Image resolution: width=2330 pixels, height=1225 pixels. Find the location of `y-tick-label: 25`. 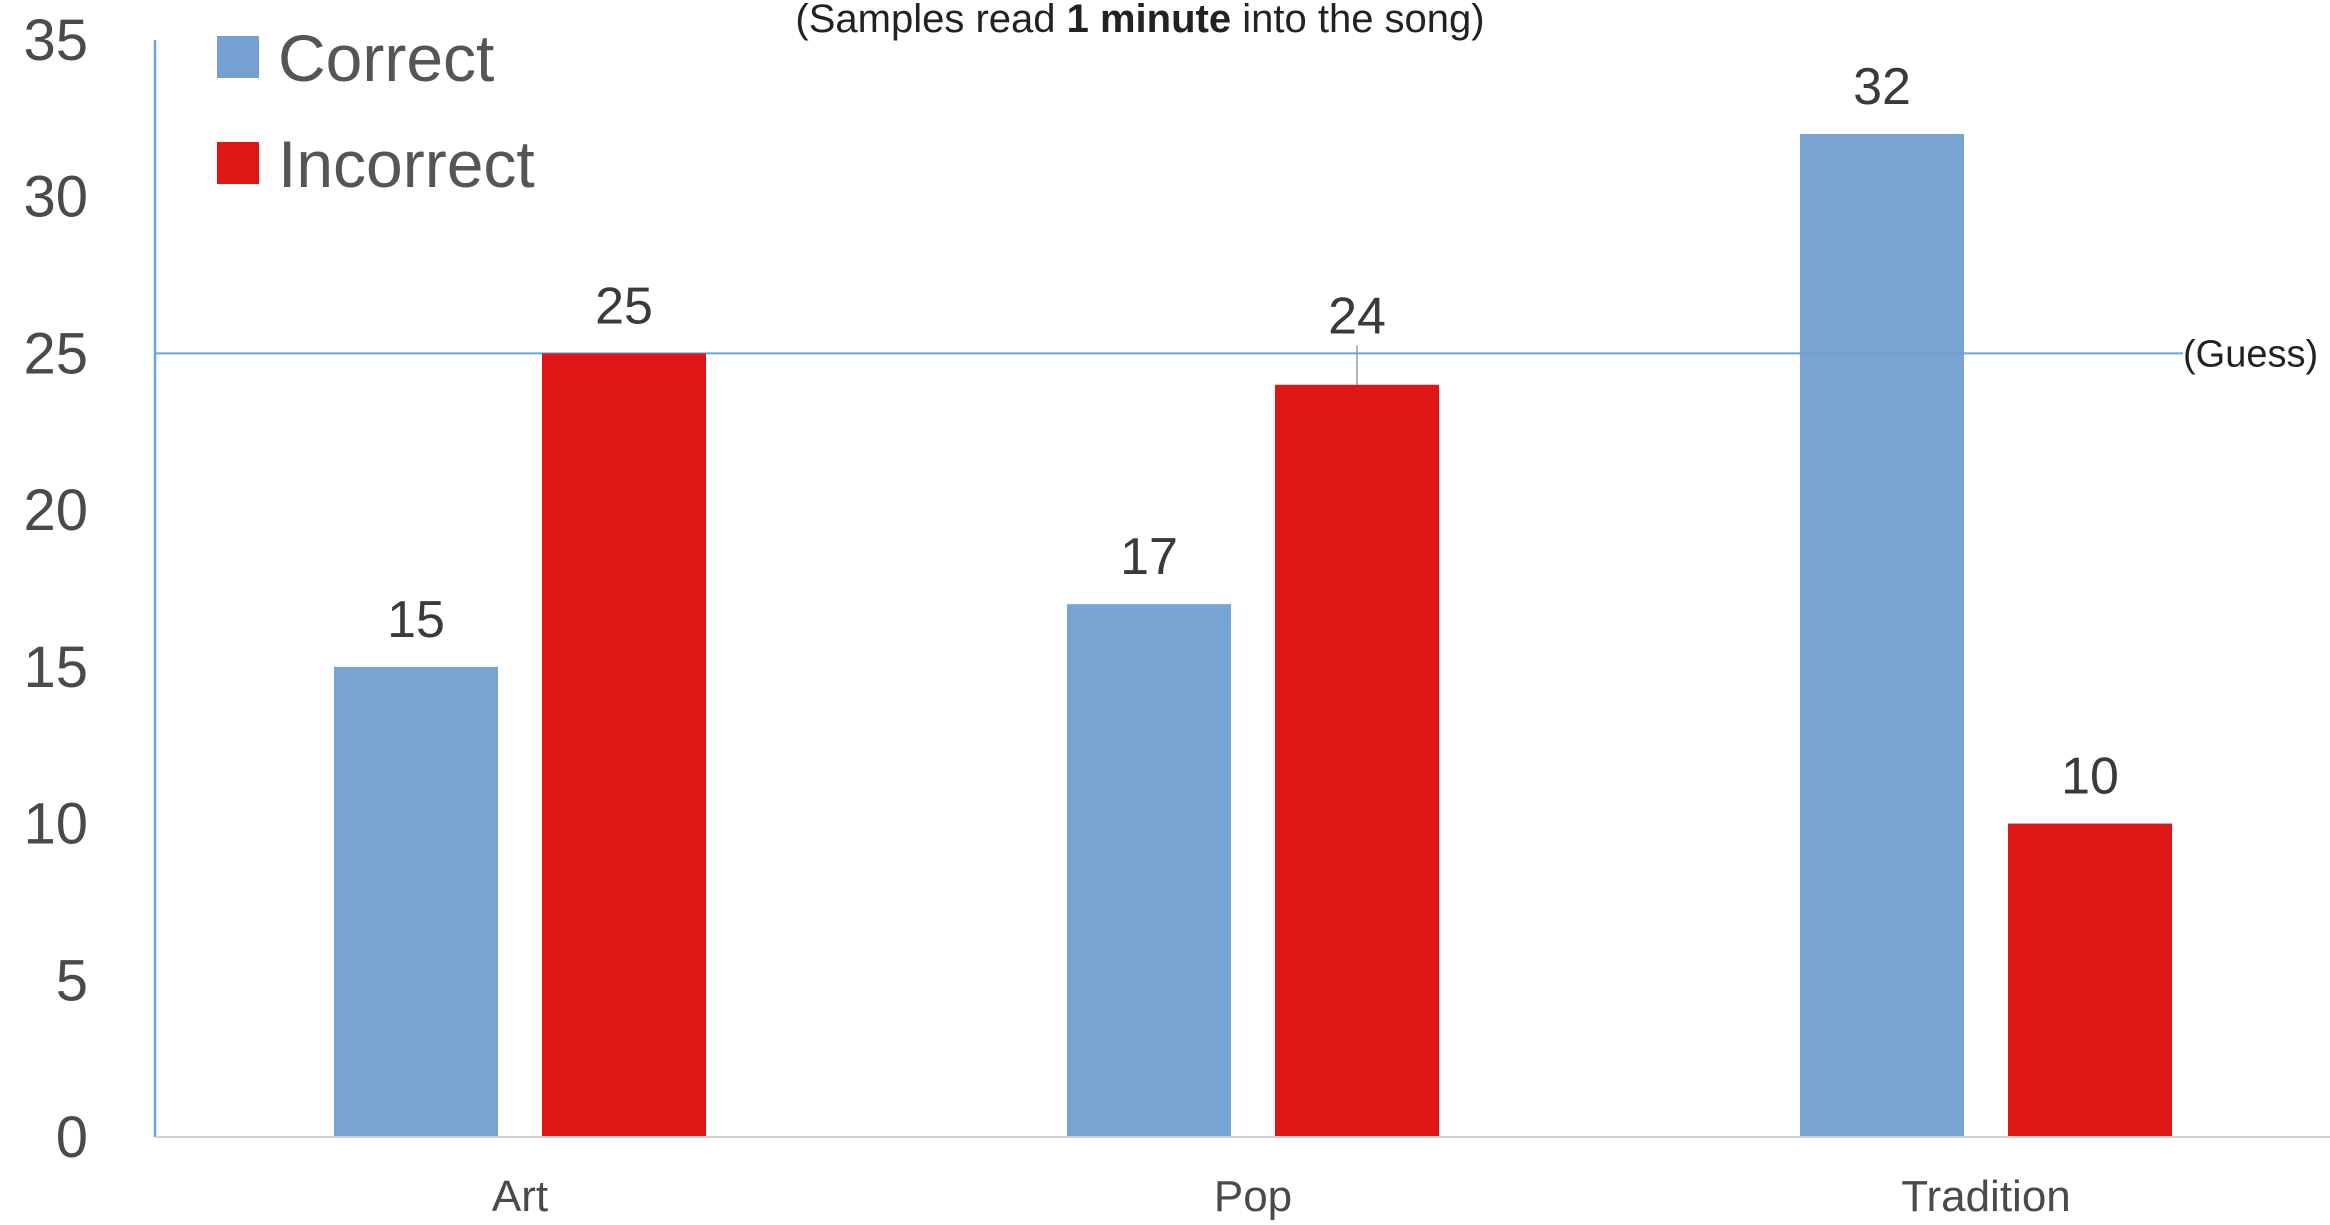

y-tick-label: 25 is located at coordinates (55, 353).